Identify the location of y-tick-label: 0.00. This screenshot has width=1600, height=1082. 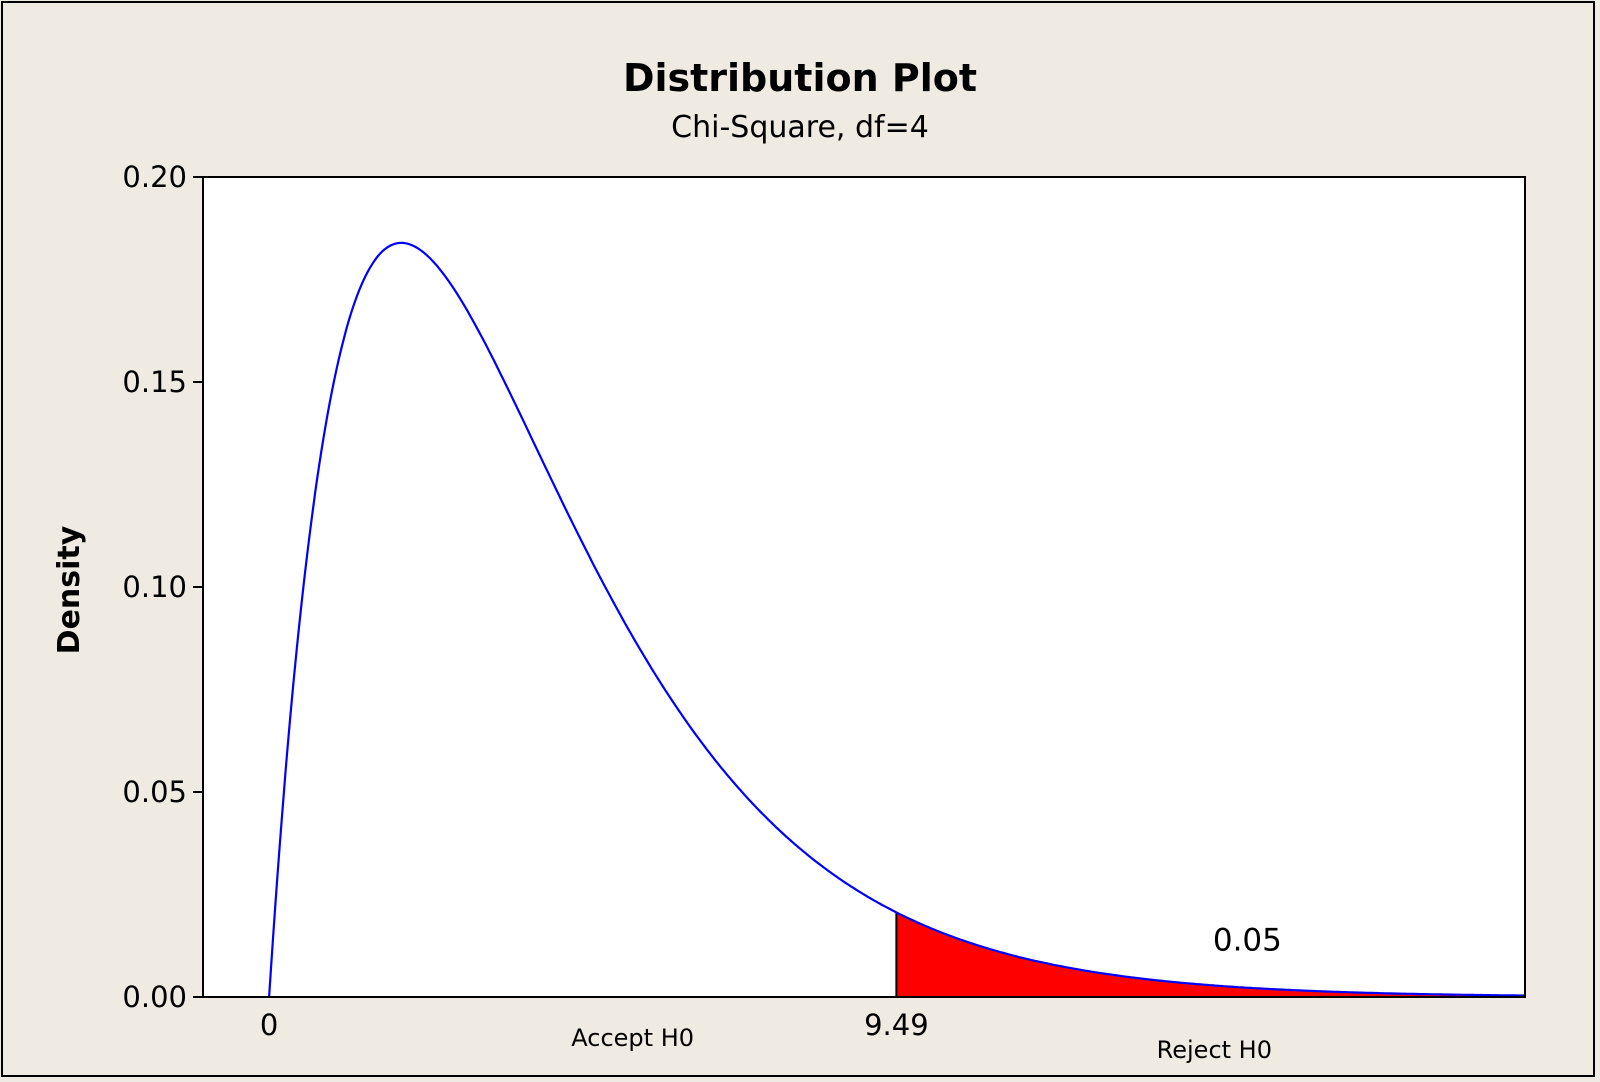
(154, 997).